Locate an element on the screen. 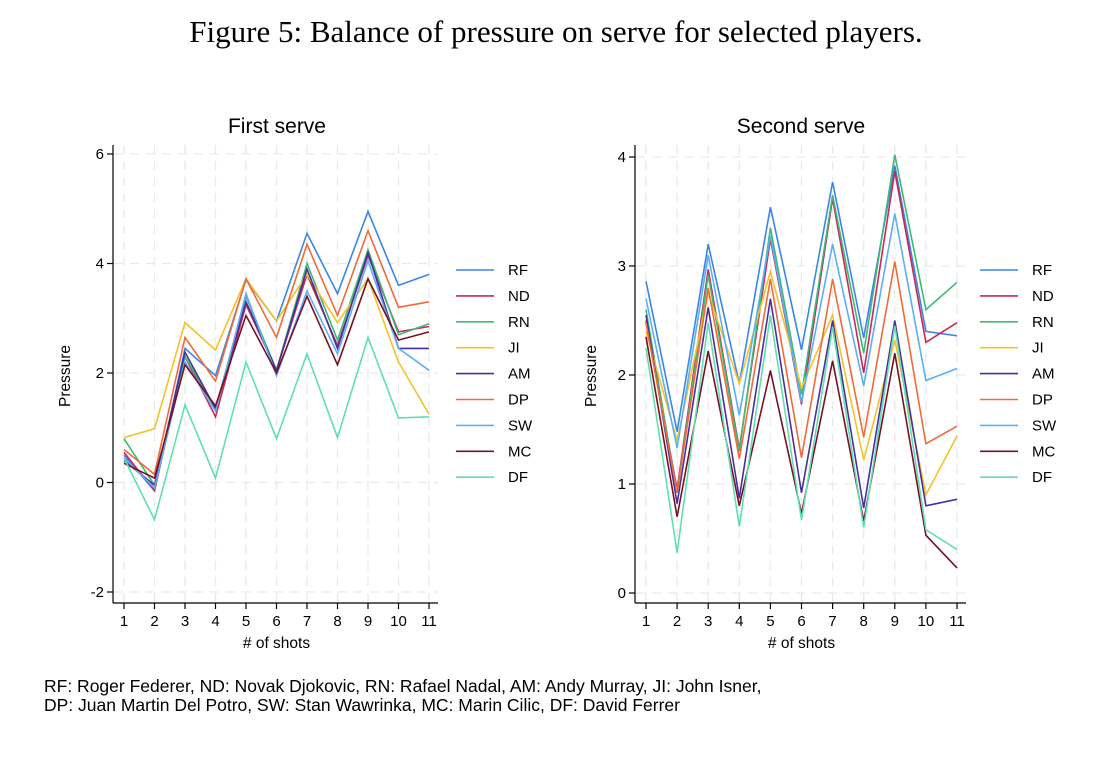 The image size is (1112, 760). y-tick-label: 3 is located at coordinates (622, 266).